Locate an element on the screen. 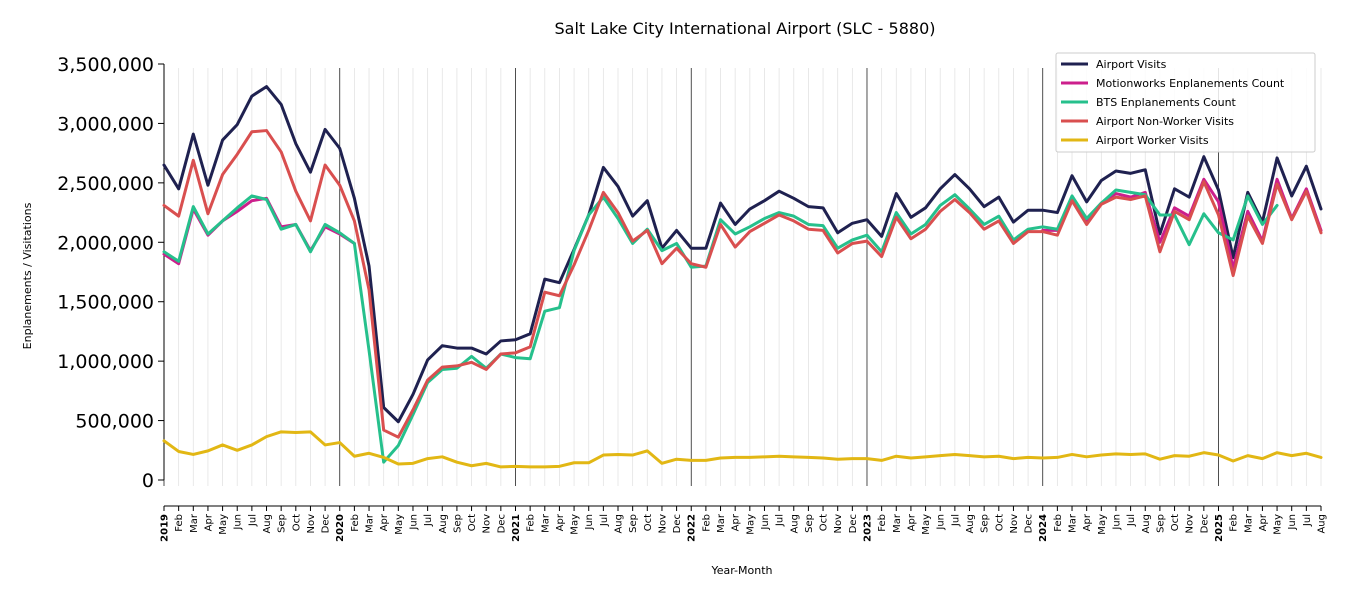  legend-label: Airport Worker Visits is located at coordinates (1152, 140).